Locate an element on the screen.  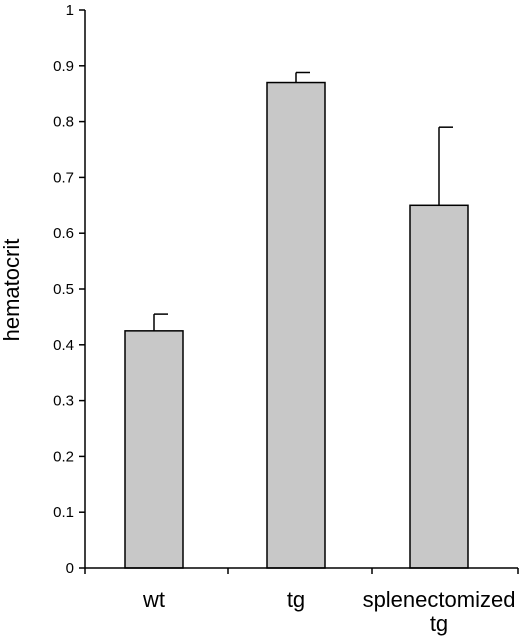
x-category-label: wt is located at coordinates (153, 599).